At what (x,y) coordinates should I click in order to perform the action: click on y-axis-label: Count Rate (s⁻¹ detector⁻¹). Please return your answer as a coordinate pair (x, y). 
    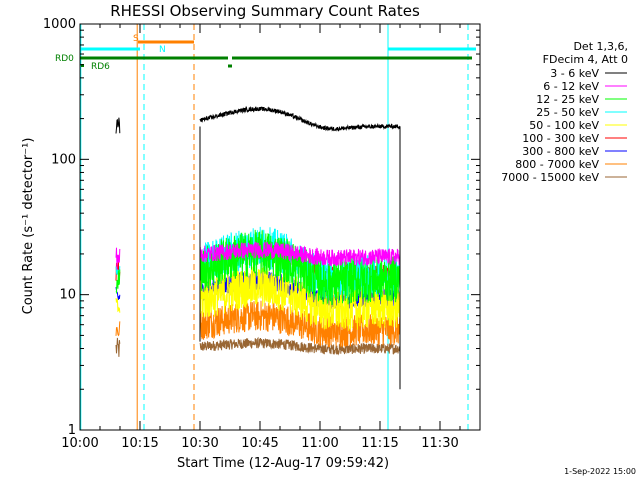
    Looking at the image, I should click on (28, 226).